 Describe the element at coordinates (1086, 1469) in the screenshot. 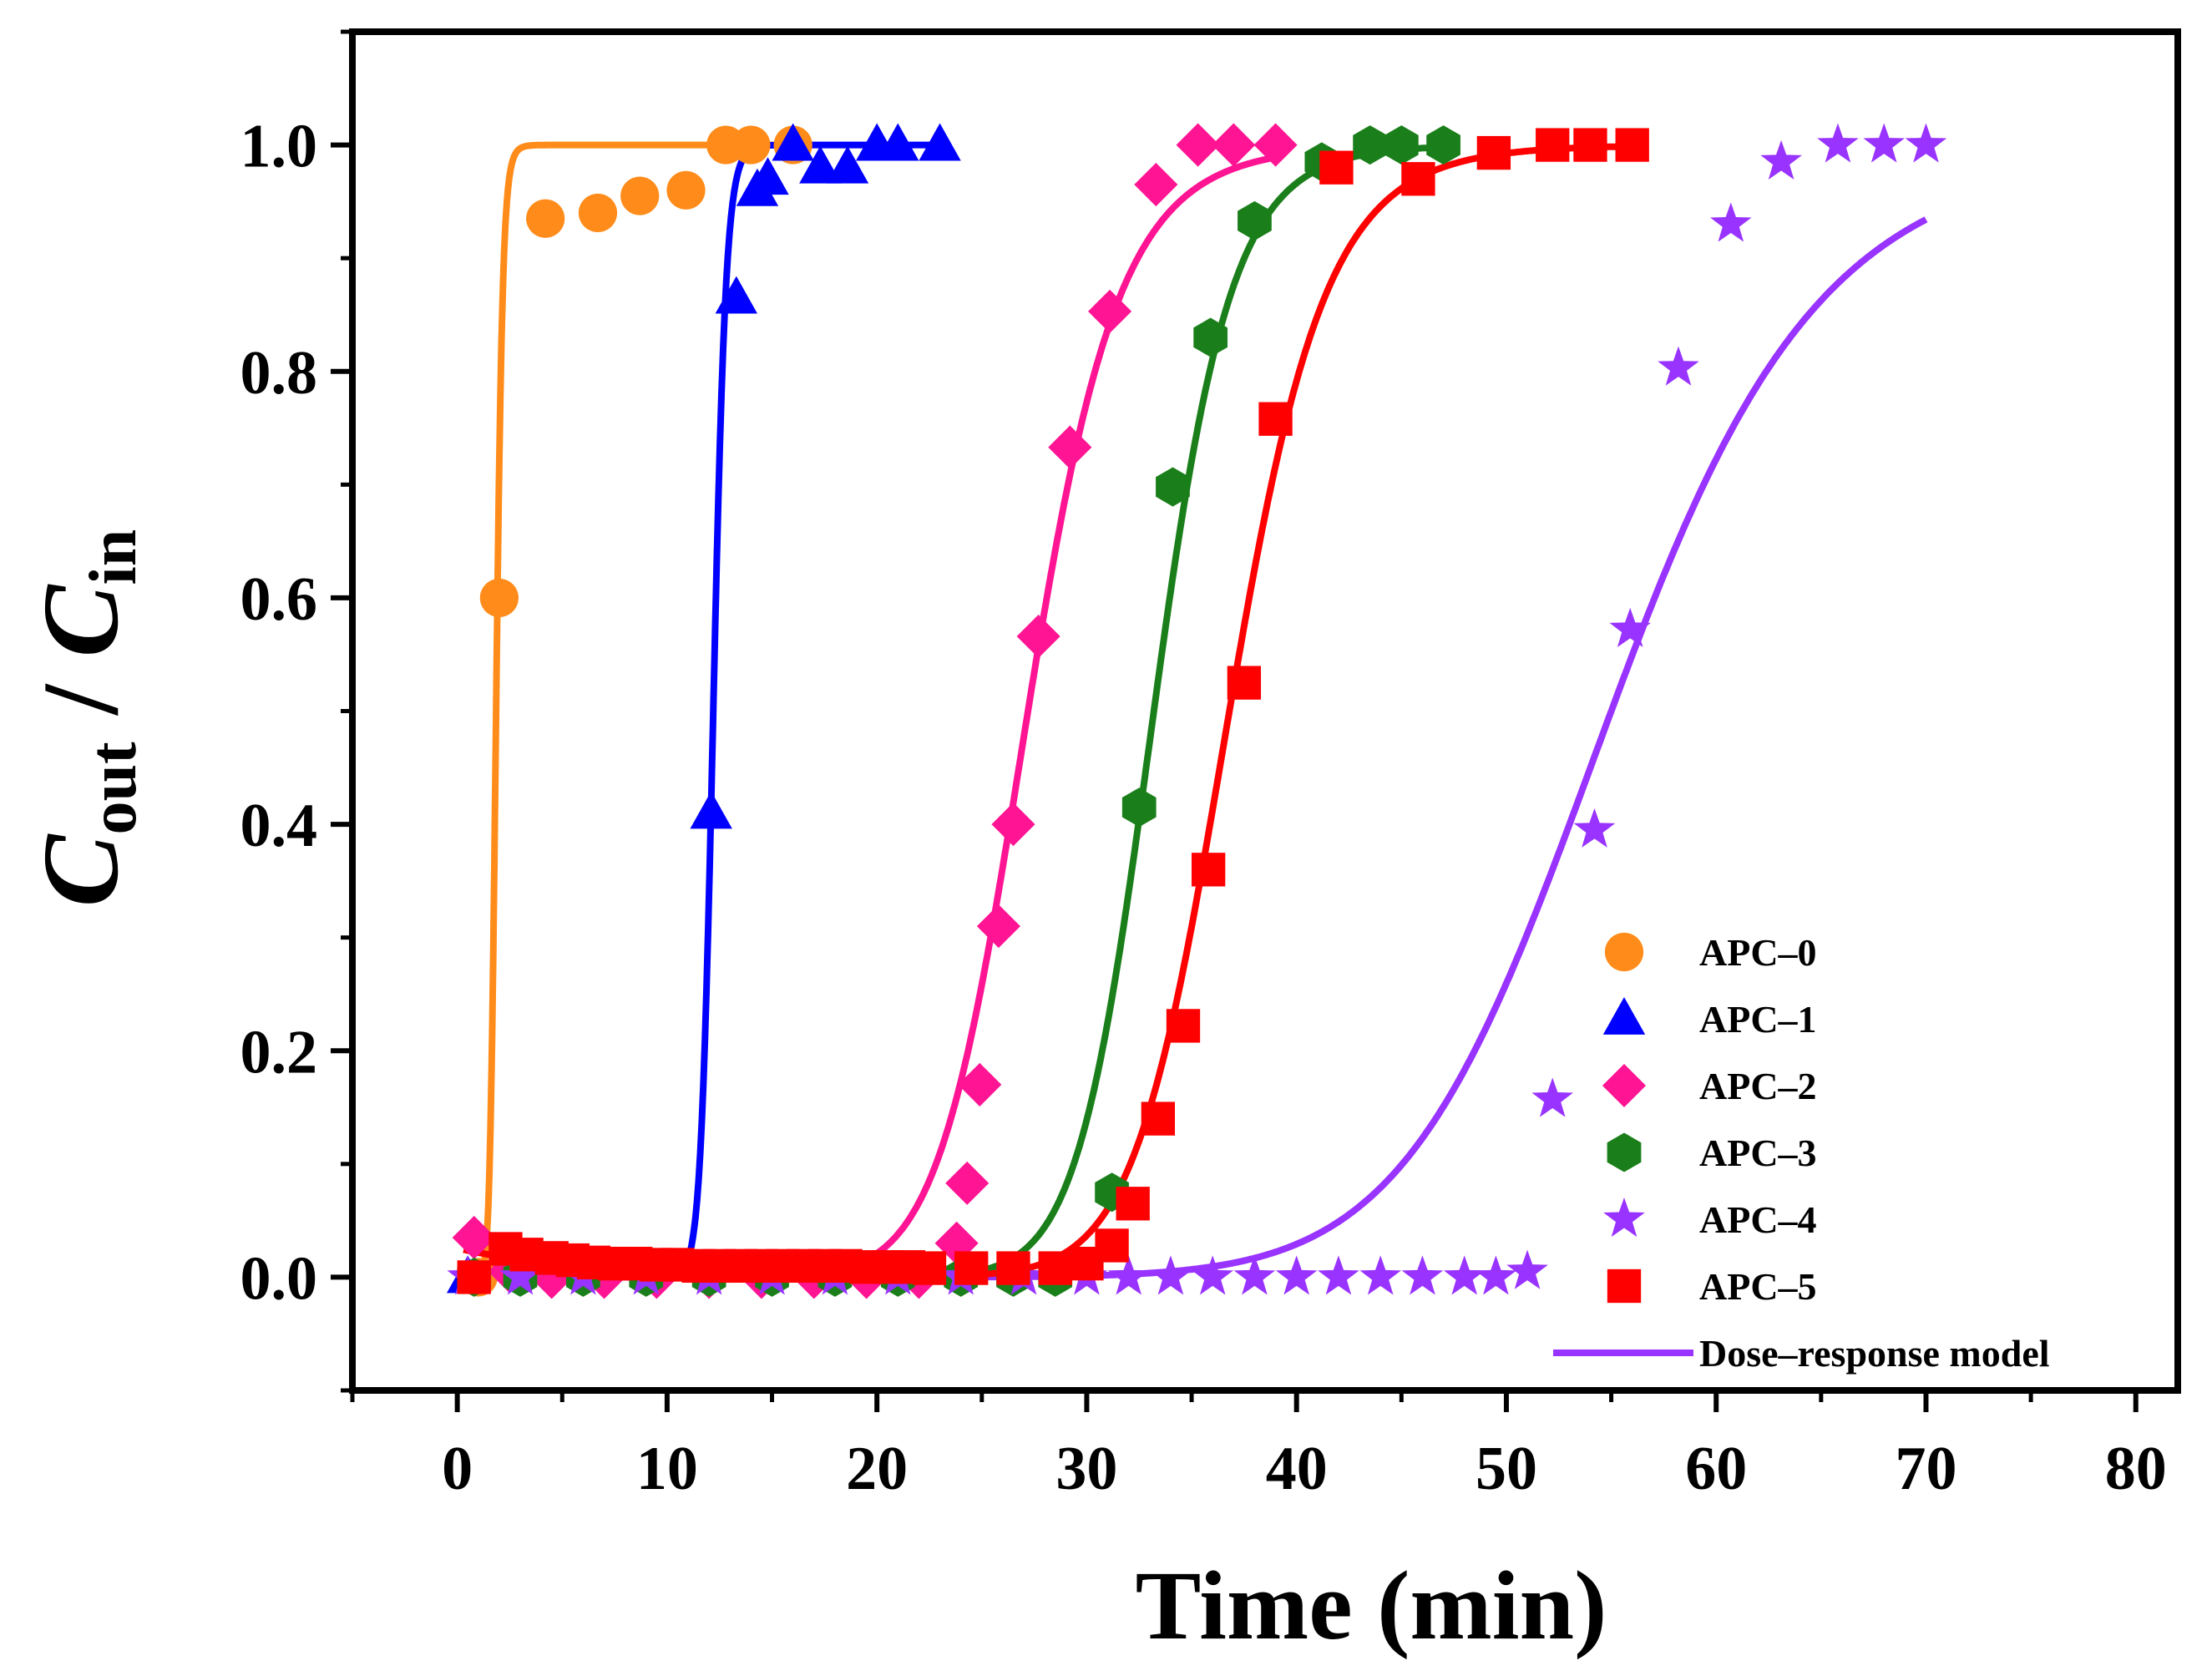

I see `x-tick-label: 30` at that location.